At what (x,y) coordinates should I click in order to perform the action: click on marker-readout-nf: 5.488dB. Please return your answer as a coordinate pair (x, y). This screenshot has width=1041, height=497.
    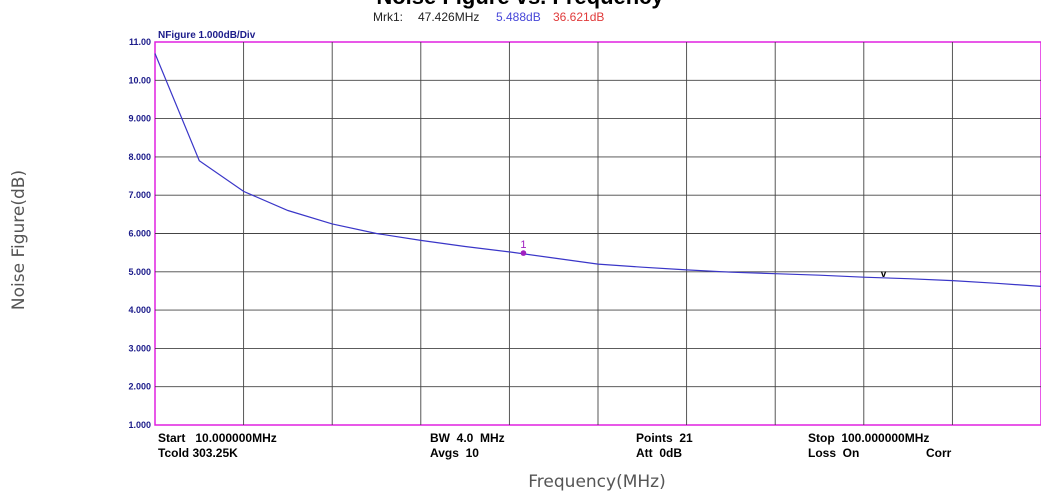
    Looking at the image, I should click on (518, 17).